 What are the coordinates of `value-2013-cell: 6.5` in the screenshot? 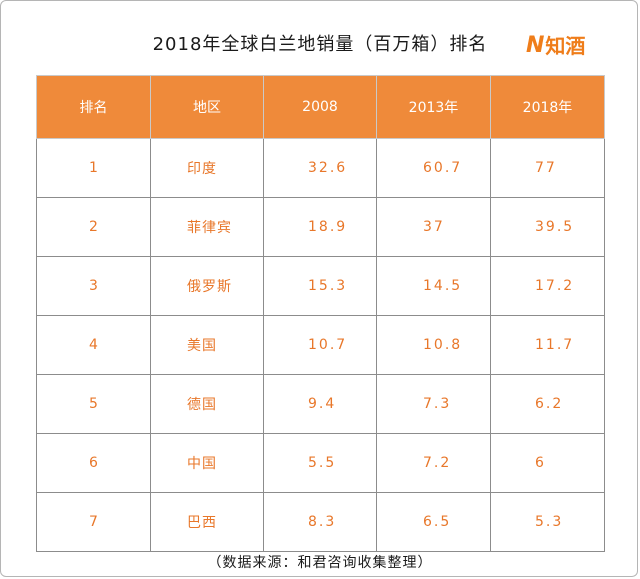 It's located at (433, 522).